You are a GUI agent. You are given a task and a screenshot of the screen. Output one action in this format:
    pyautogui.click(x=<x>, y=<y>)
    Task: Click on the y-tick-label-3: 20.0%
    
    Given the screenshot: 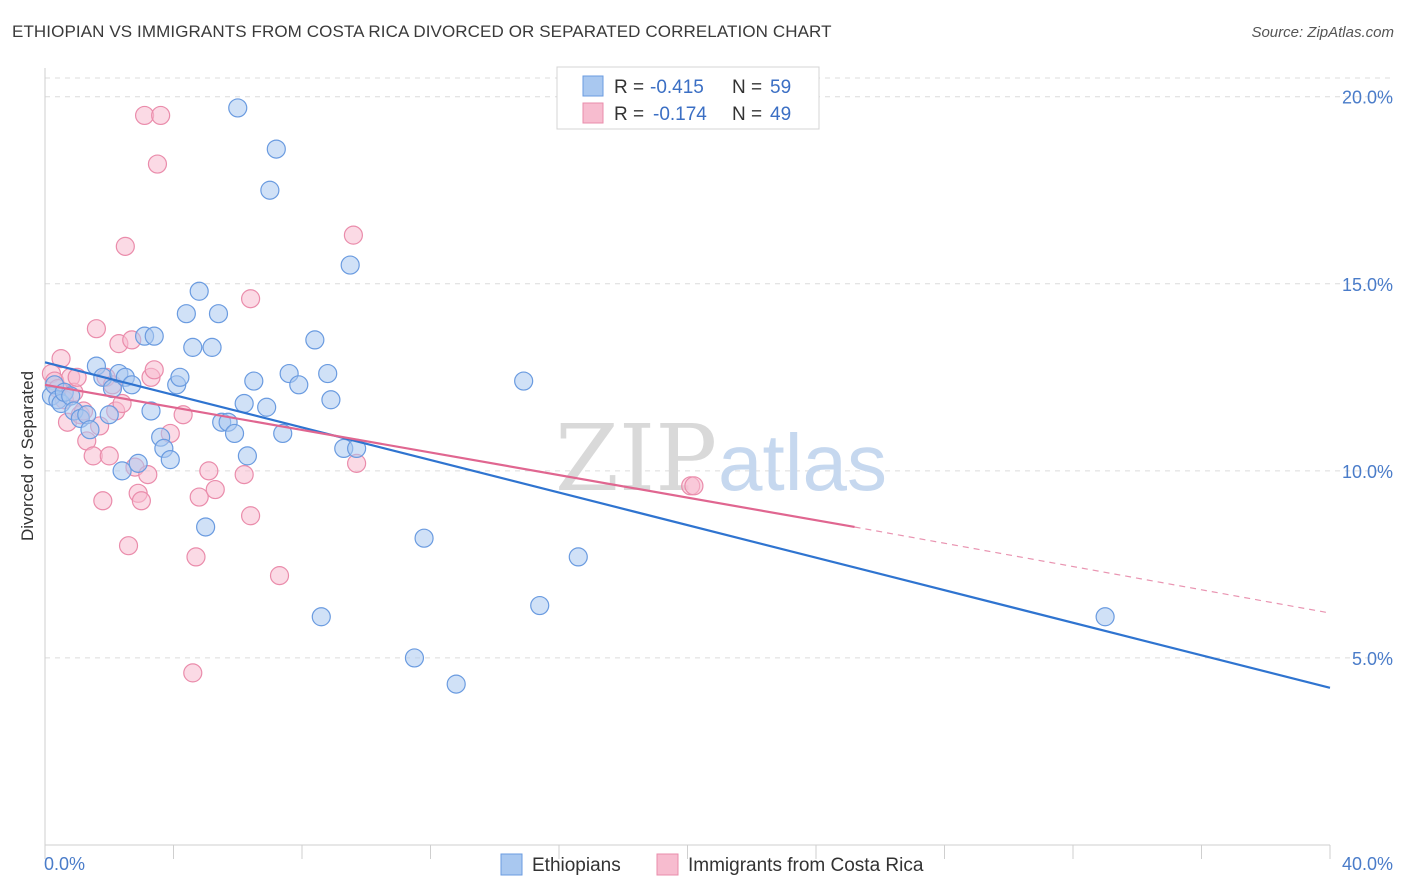 What is the action you would take?
    pyautogui.click(x=1367, y=98)
    